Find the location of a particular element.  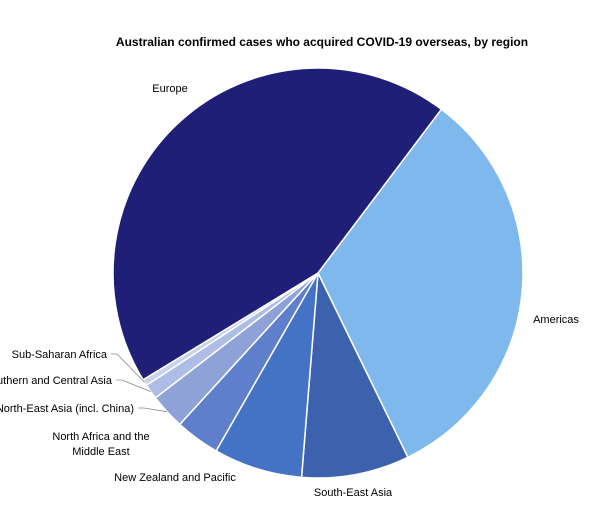

slice-label: South-East Asia is located at coordinates (353, 493).